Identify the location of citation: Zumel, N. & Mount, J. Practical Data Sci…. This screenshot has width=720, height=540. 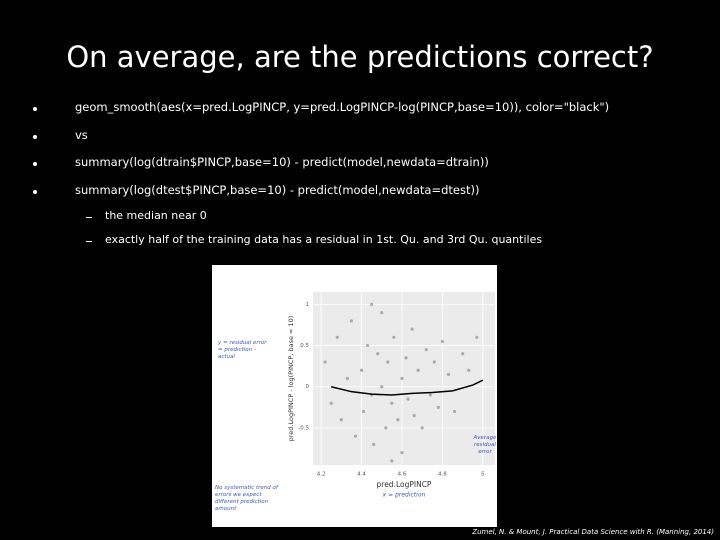
(593, 532).